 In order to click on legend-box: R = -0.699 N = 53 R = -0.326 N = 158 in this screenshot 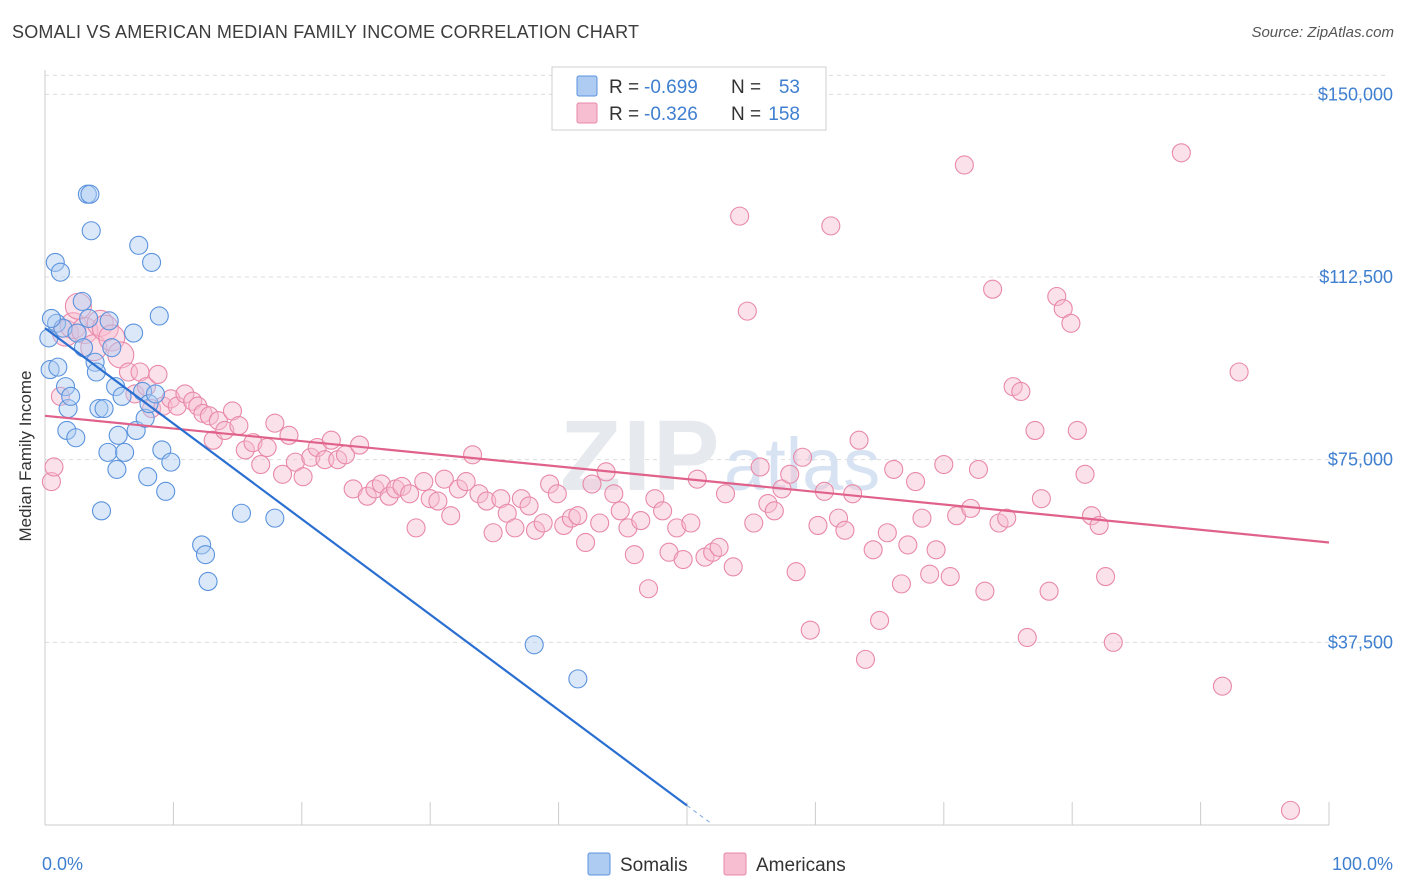, I will do `click(689, 98)`.